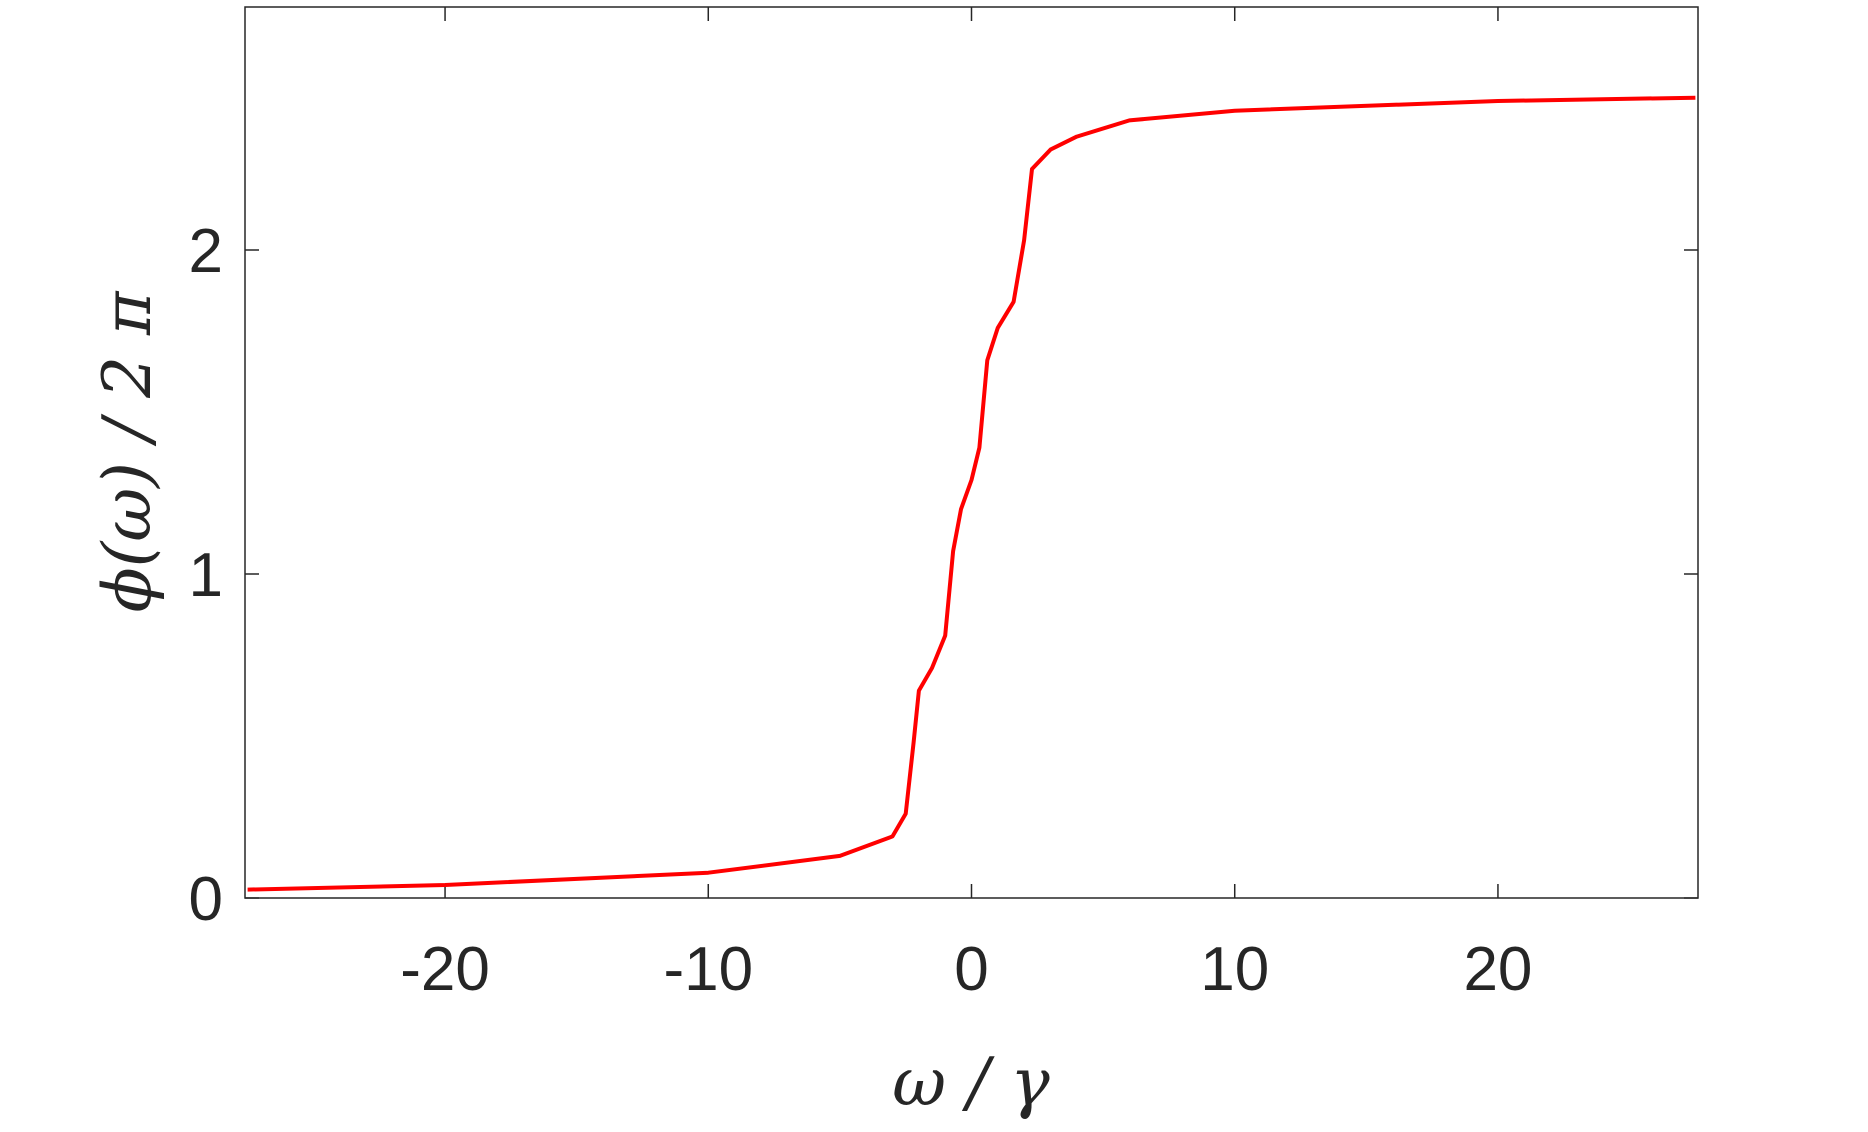 Image resolution: width=1868 pixels, height=1132 pixels. What do you see at coordinates (971, 969) in the screenshot?
I see `x-tick-label: 0` at bounding box center [971, 969].